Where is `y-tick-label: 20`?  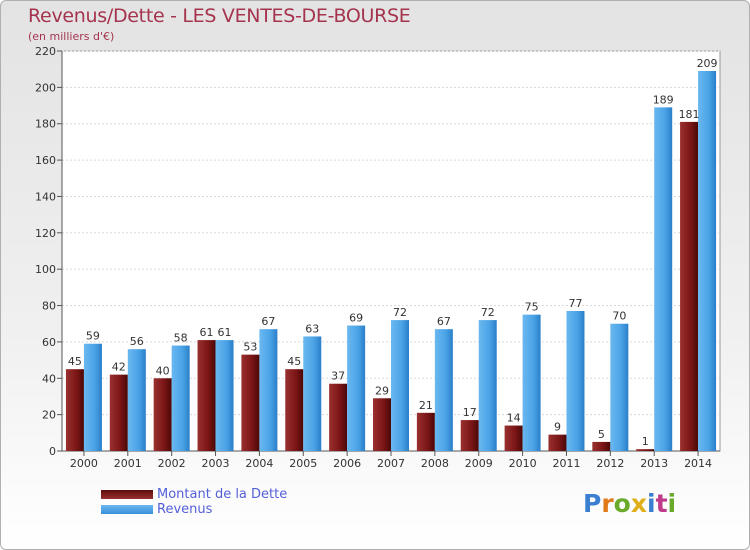
y-tick-label: 20 is located at coordinates (49, 415).